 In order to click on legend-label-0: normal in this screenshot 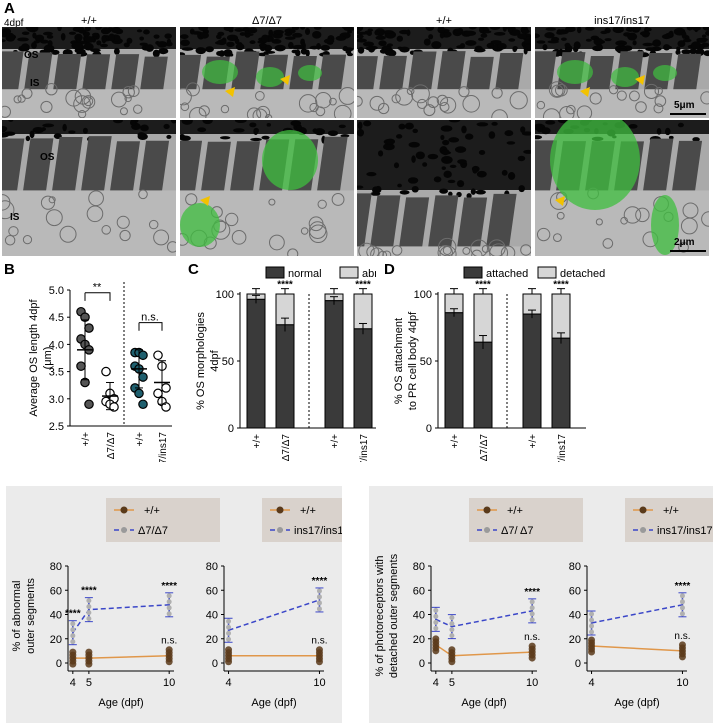, I will do `click(305, 274)`.